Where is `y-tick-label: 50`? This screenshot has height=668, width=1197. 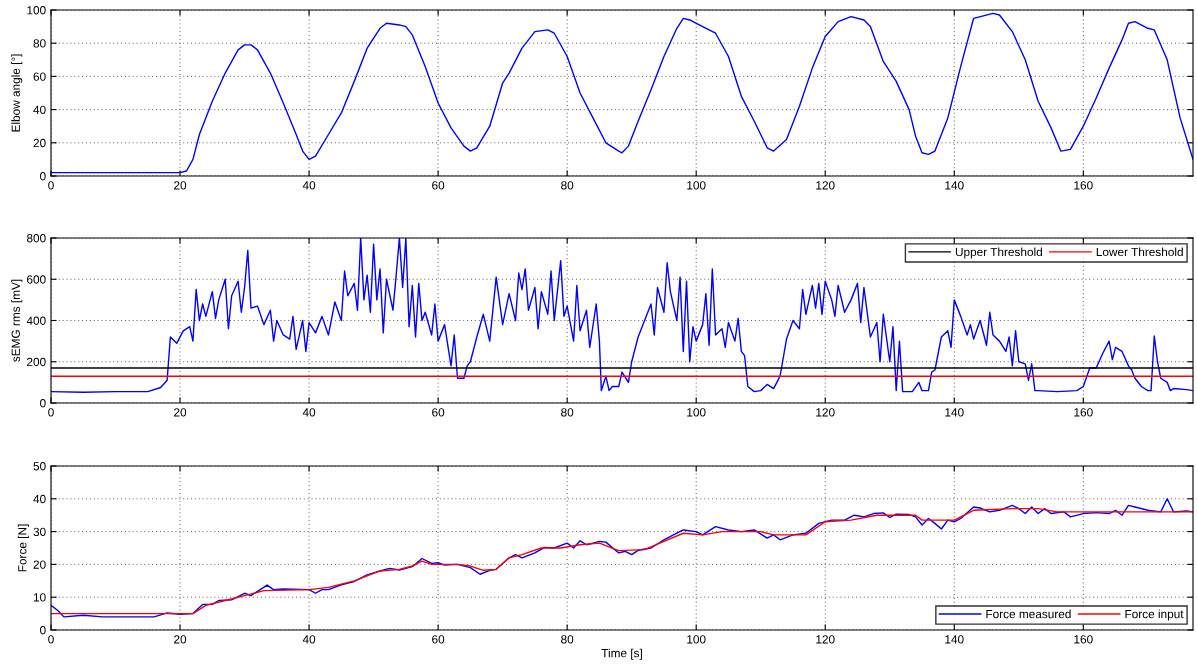
y-tick-label: 50 is located at coordinates (39, 466).